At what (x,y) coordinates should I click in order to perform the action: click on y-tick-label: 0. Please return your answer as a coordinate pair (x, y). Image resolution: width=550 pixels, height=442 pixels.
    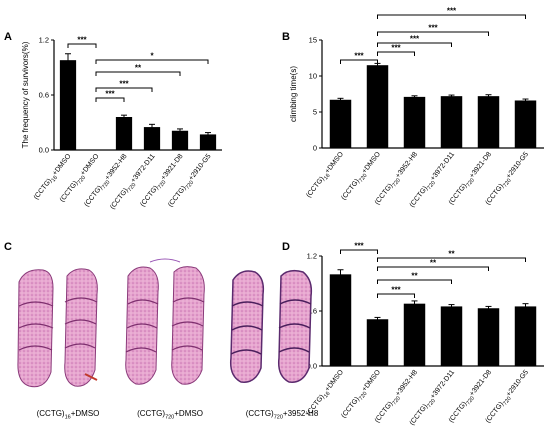
    Looking at the image, I should click on (315, 148).